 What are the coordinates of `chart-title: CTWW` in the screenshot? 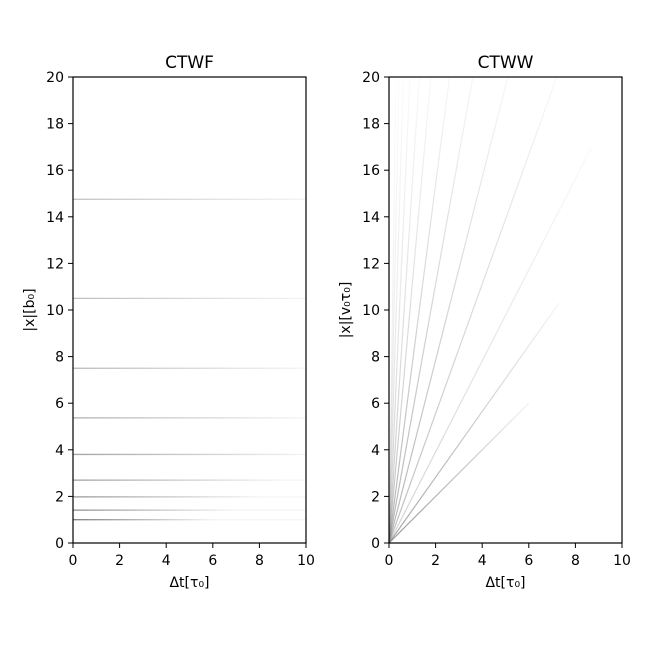 It's located at (506, 63).